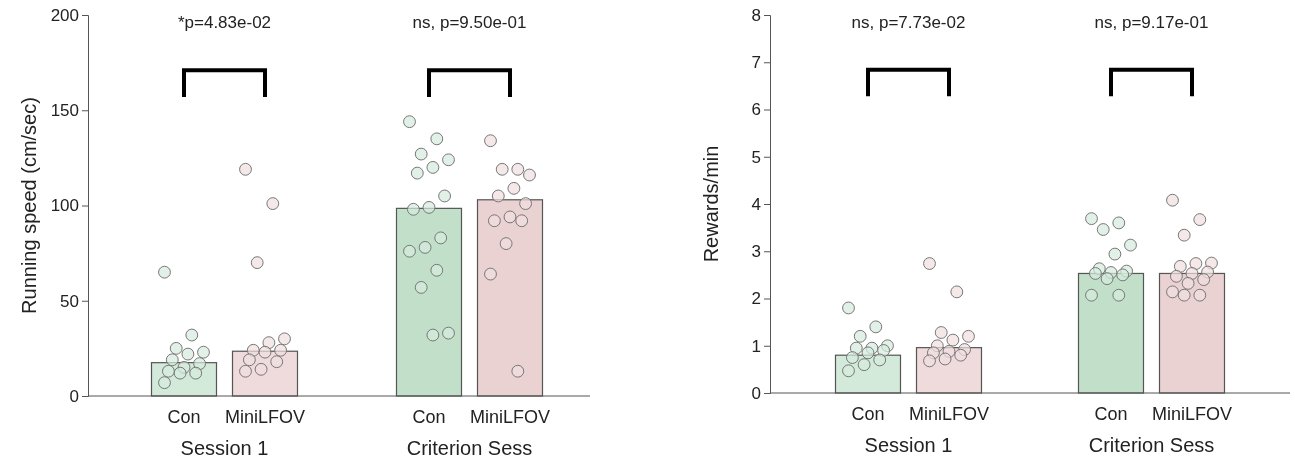 This screenshot has width=1295, height=465. I want to click on y-axis-title: Rewards/min, so click(711, 204).